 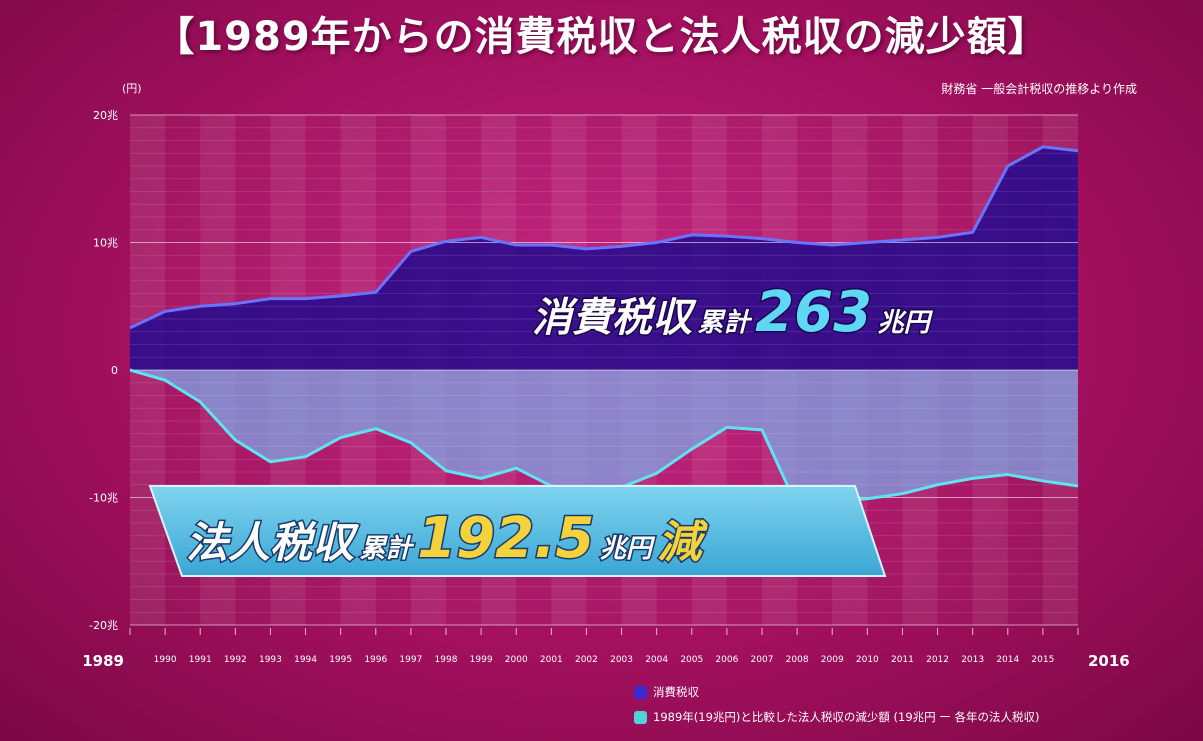 What do you see at coordinates (1039, 89) in the screenshot?
I see `source-note: 財務省 一般会計税収の推移より作成` at bounding box center [1039, 89].